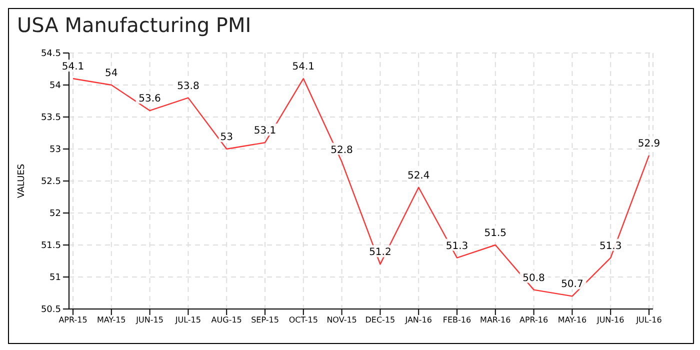 This screenshot has height=350, width=700. I want to click on y-tick-label: 50.5, so click(50, 310).